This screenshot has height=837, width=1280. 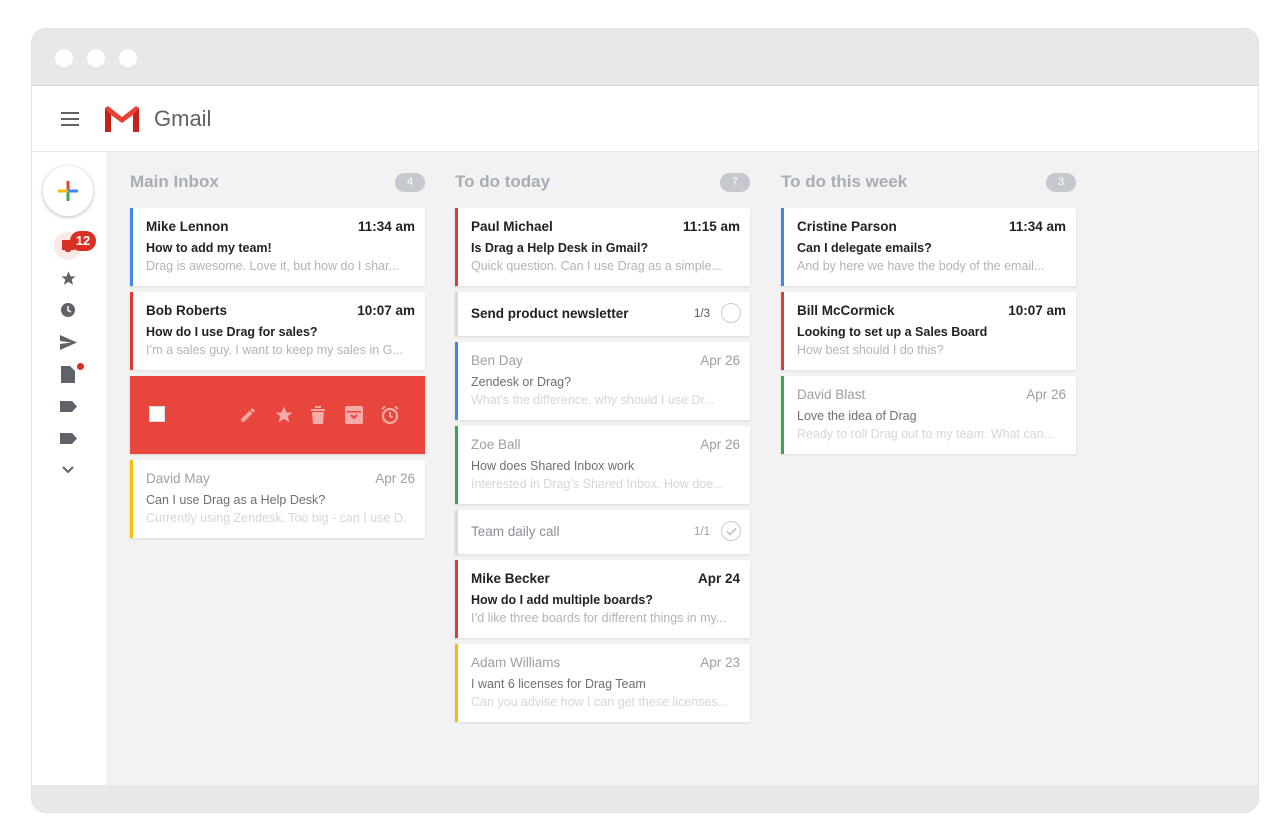 What do you see at coordinates (174, 181) in the screenshot?
I see `column-title: Main Inbox` at bounding box center [174, 181].